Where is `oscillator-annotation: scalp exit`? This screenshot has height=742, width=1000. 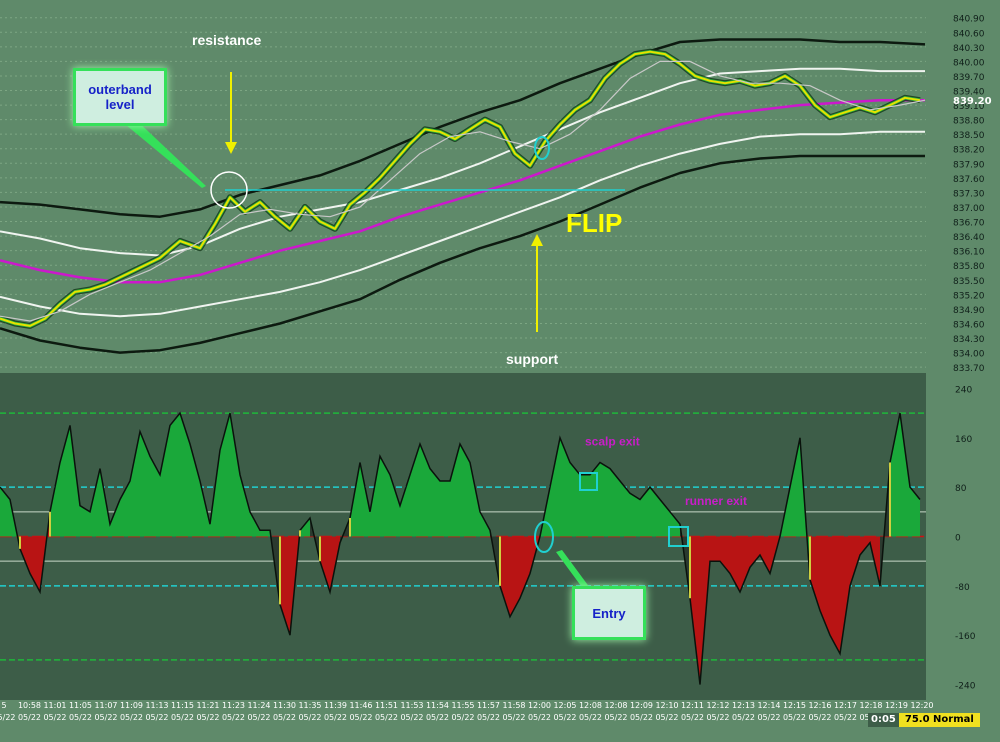 oscillator-annotation: scalp exit is located at coordinates (612, 442).